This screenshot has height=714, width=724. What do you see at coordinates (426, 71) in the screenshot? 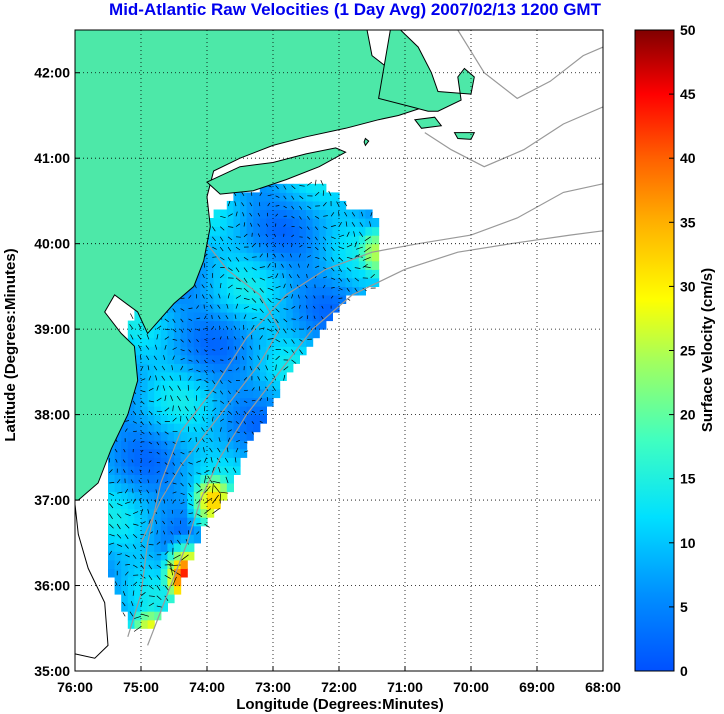
I see `cape-cod` at bounding box center [426, 71].